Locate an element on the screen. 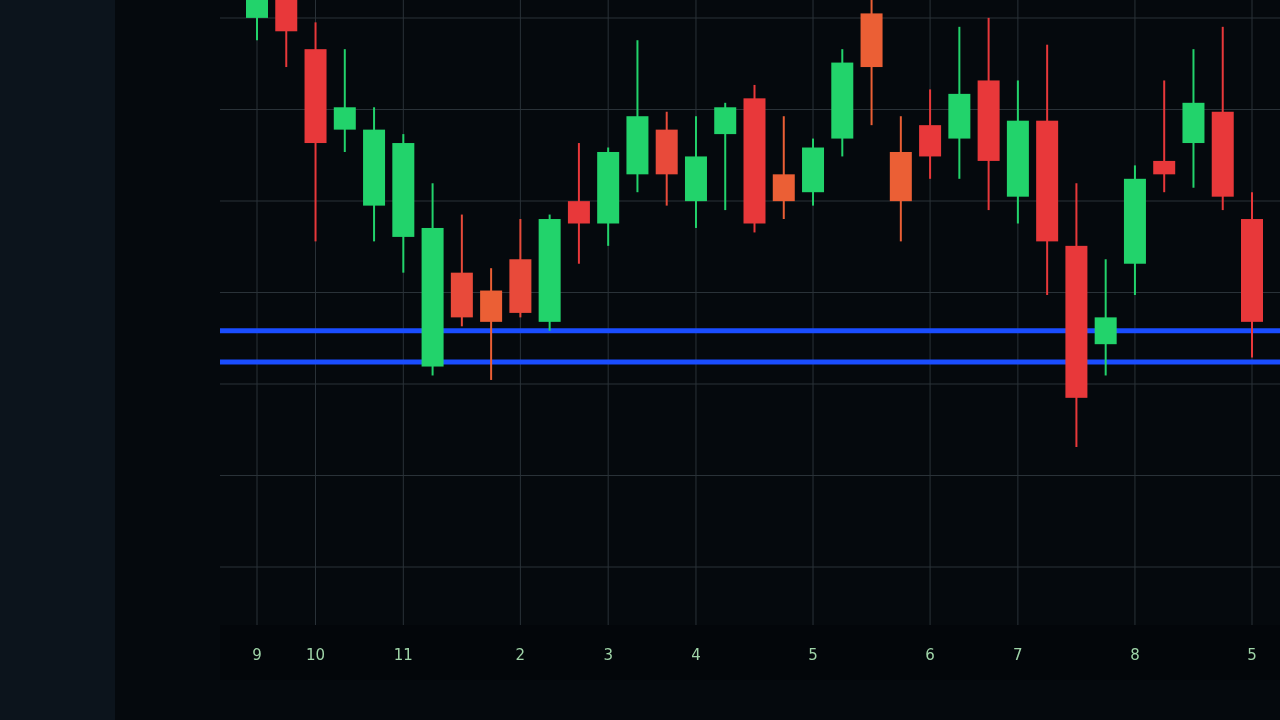 Image resolution: width=1280 pixels, height=720 pixels. x-tick-label: 11 is located at coordinates (403, 655).